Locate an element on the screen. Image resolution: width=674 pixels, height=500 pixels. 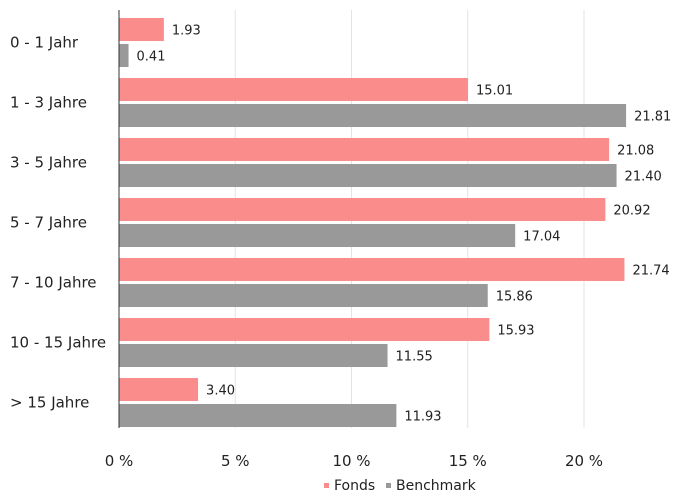
category-label: 0 - 1 Jahr is located at coordinates (44, 43).